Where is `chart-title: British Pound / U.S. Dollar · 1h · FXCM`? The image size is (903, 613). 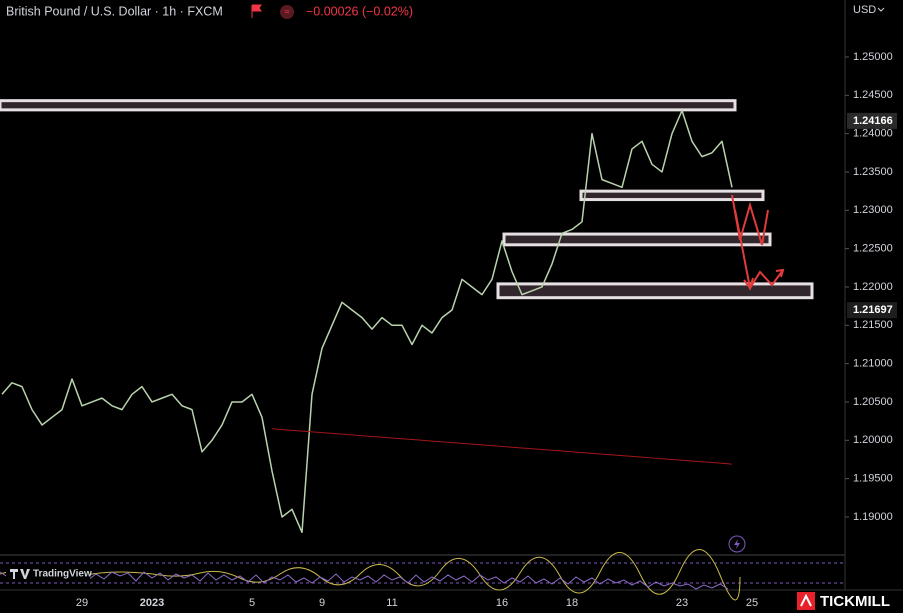 chart-title: British Pound / U.S. Dollar · 1h · FXCM is located at coordinates (114, 11).